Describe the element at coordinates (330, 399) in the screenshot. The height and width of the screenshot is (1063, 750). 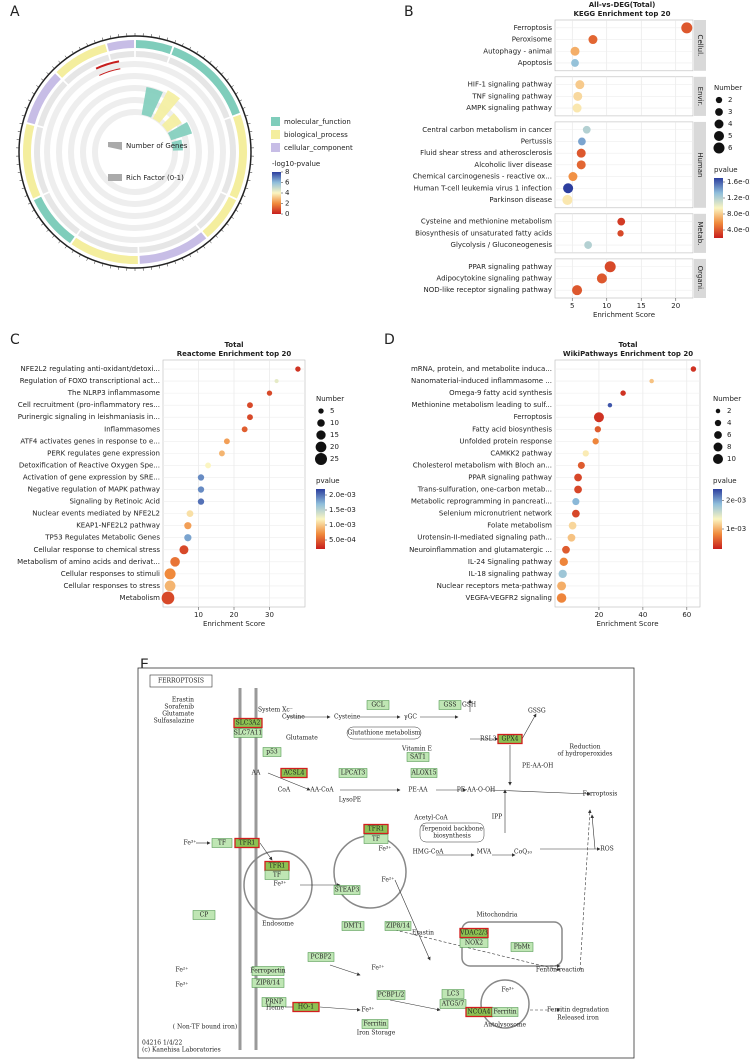
I see `size-legend-title: Number` at that location.